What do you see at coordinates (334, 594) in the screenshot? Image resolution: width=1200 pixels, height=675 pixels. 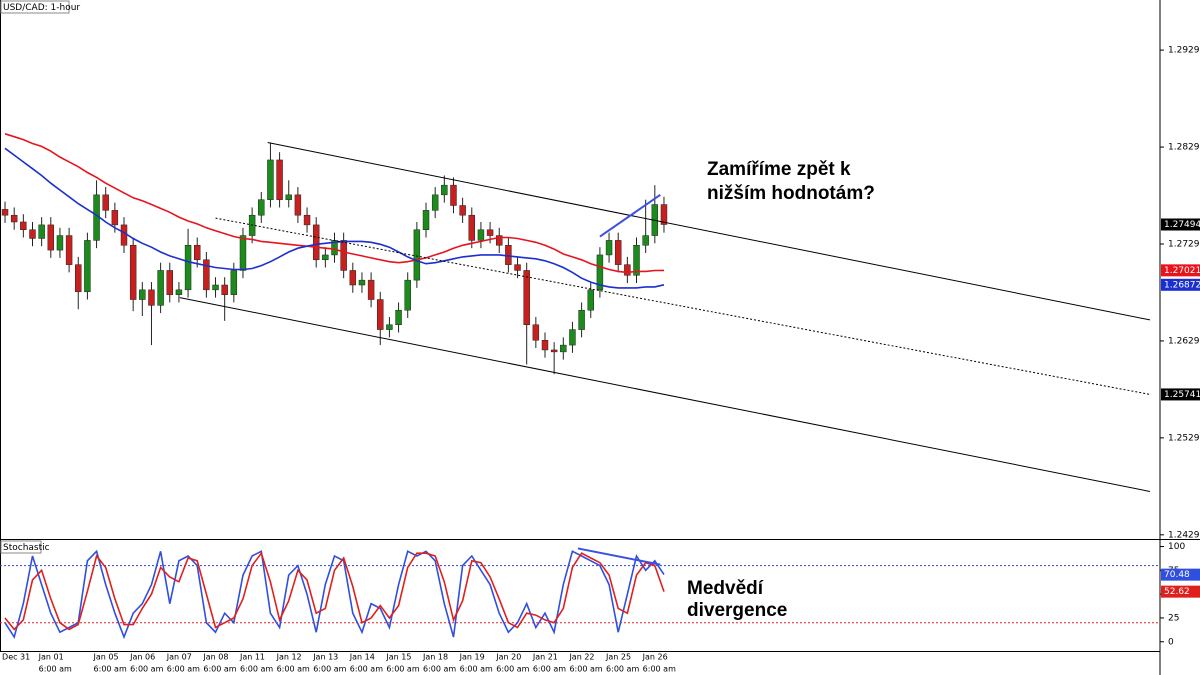 I see `stochastic-line` at bounding box center [334, 594].